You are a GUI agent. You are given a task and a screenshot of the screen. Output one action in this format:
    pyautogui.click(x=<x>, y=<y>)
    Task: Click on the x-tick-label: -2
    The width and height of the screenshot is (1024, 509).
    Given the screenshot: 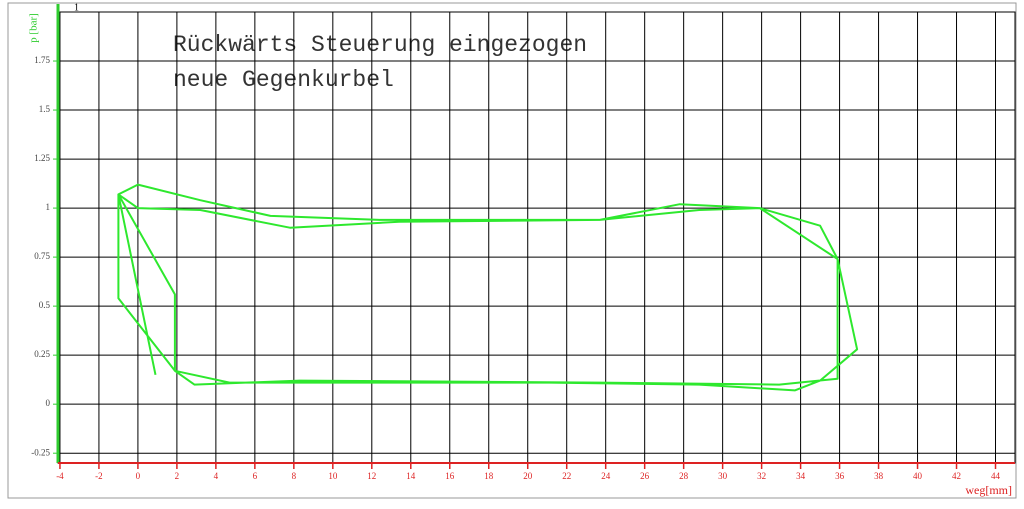 What is the action you would take?
    pyautogui.click(x=99, y=476)
    